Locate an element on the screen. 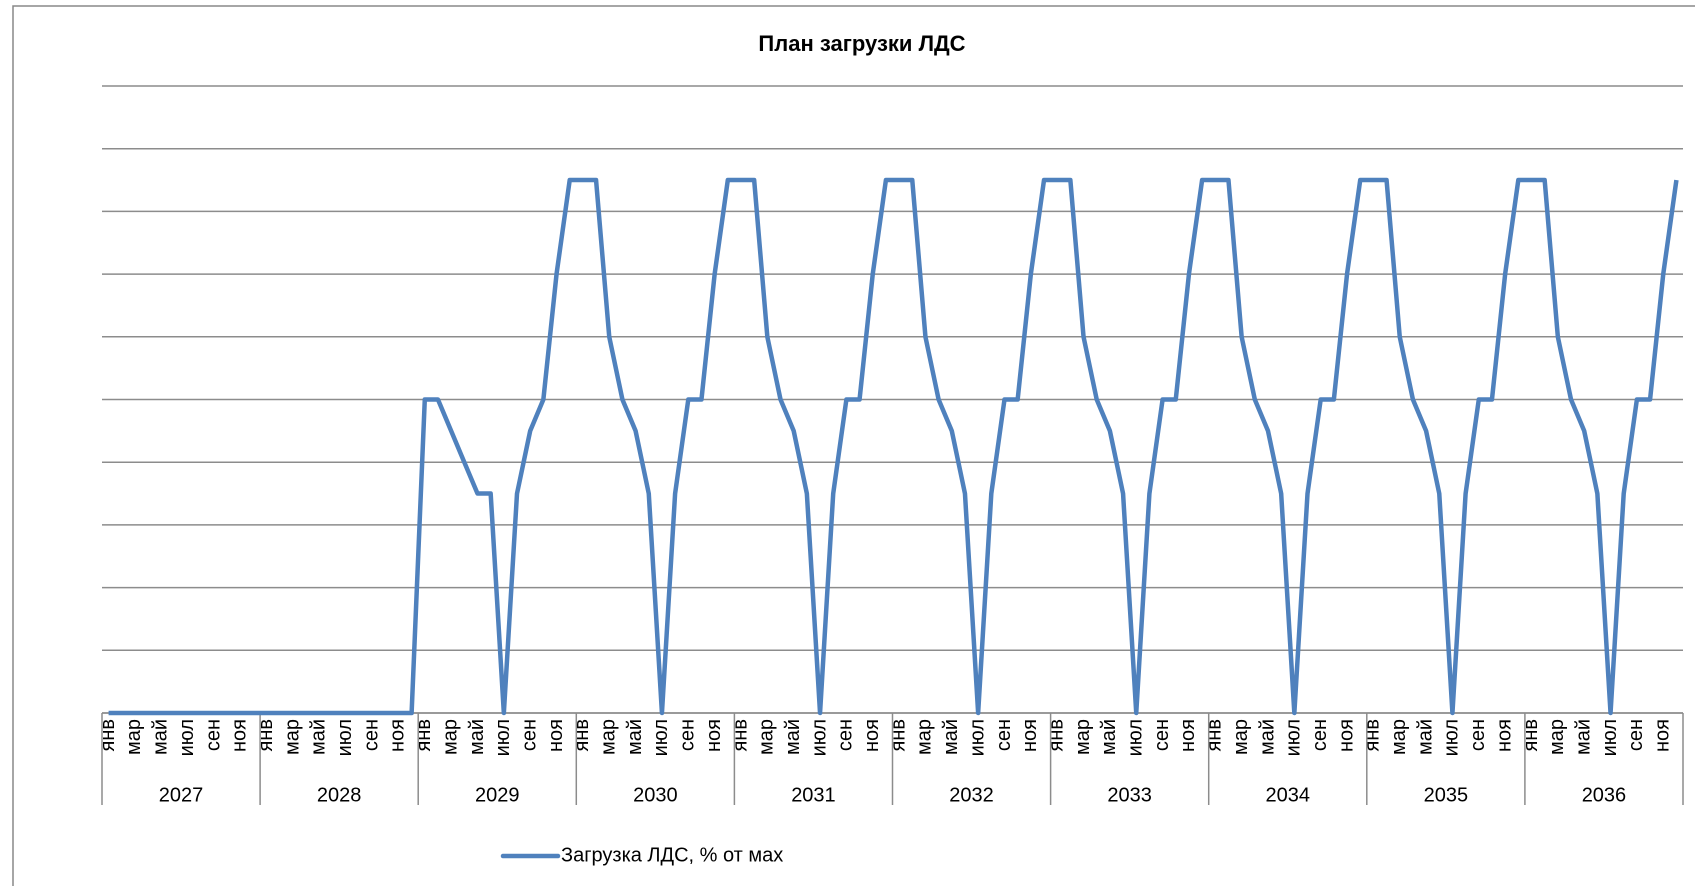 The width and height of the screenshot is (1695, 886). x-group-label: 2031 is located at coordinates (813, 795).